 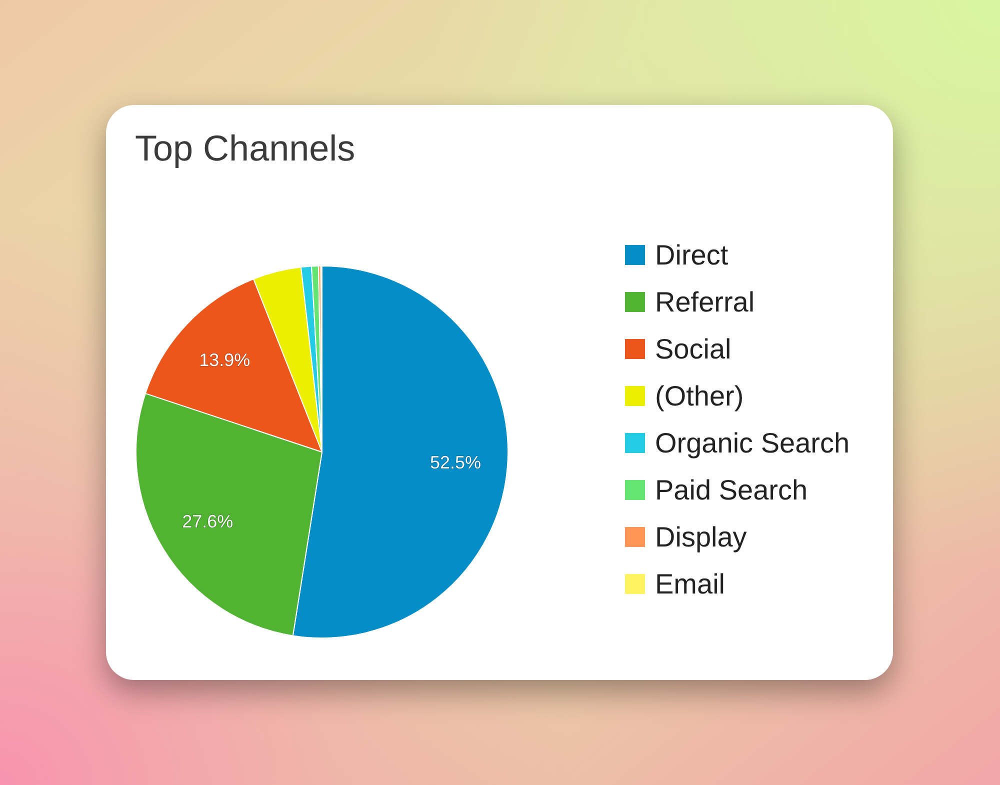 I want to click on data-label: 27.6%, so click(x=208, y=522).